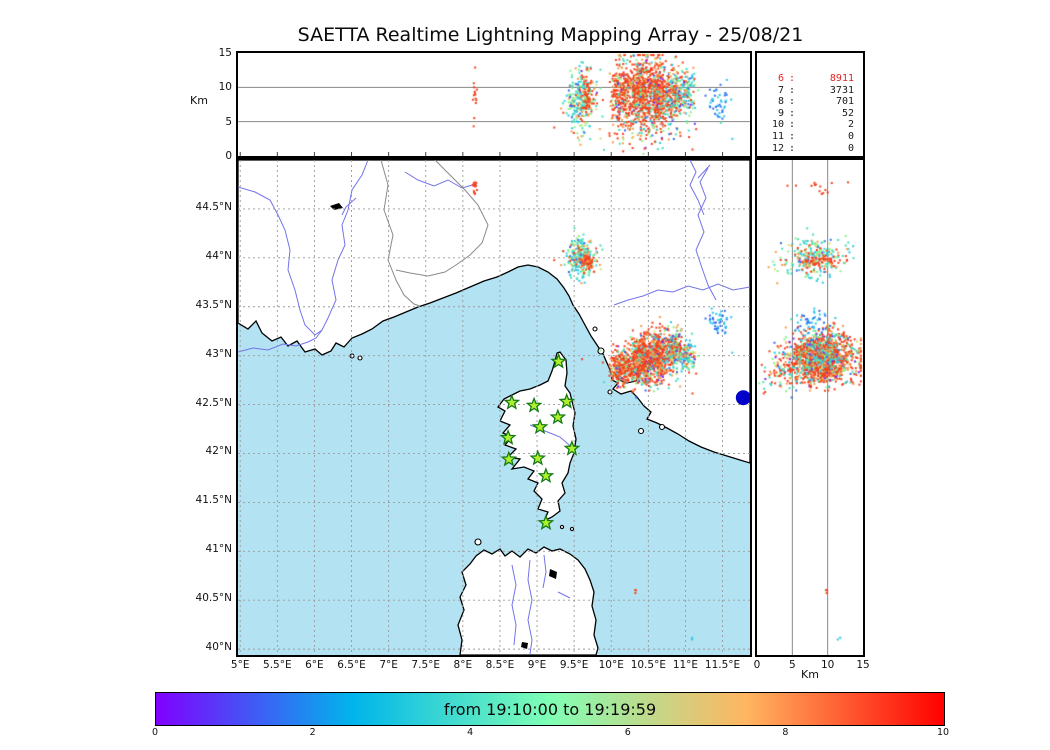 The height and width of the screenshot is (750, 1050). I want to click on lon-tick: 10°E, so click(611, 665).